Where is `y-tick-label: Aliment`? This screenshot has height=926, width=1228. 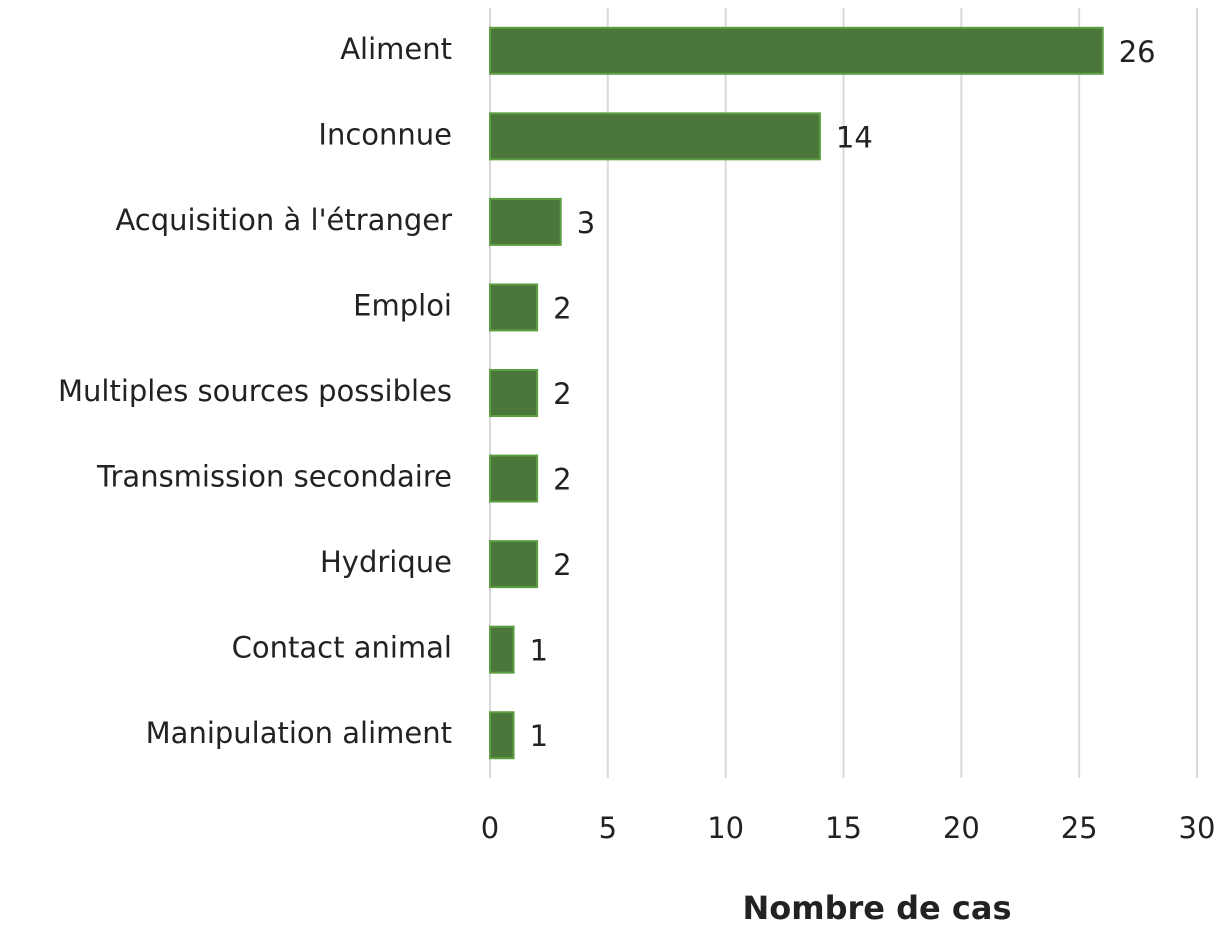 y-tick-label: Aliment is located at coordinates (396, 49).